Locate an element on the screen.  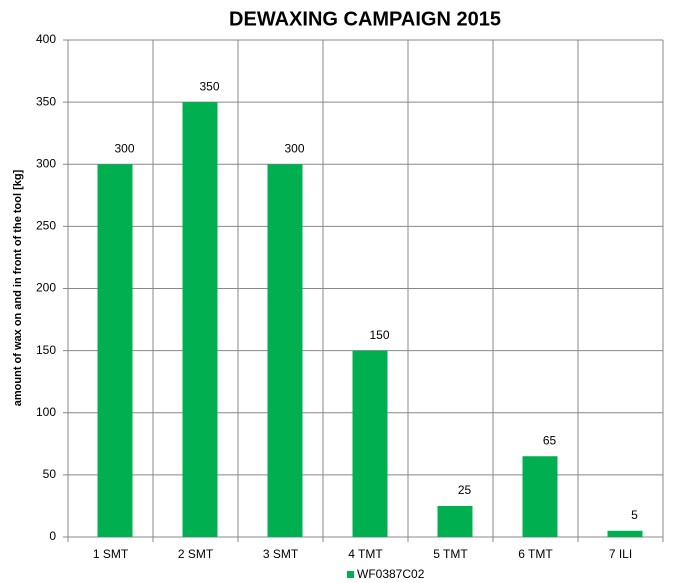
y-tick-label: 50 is located at coordinates (50, 474).